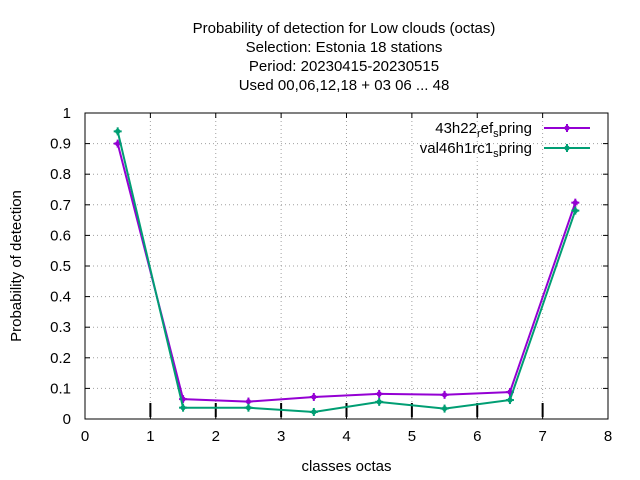 The image size is (640, 480). Describe the element at coordinates (483, 130) in the screenshot. I see `legend-label: 43h22refspring` at that location.